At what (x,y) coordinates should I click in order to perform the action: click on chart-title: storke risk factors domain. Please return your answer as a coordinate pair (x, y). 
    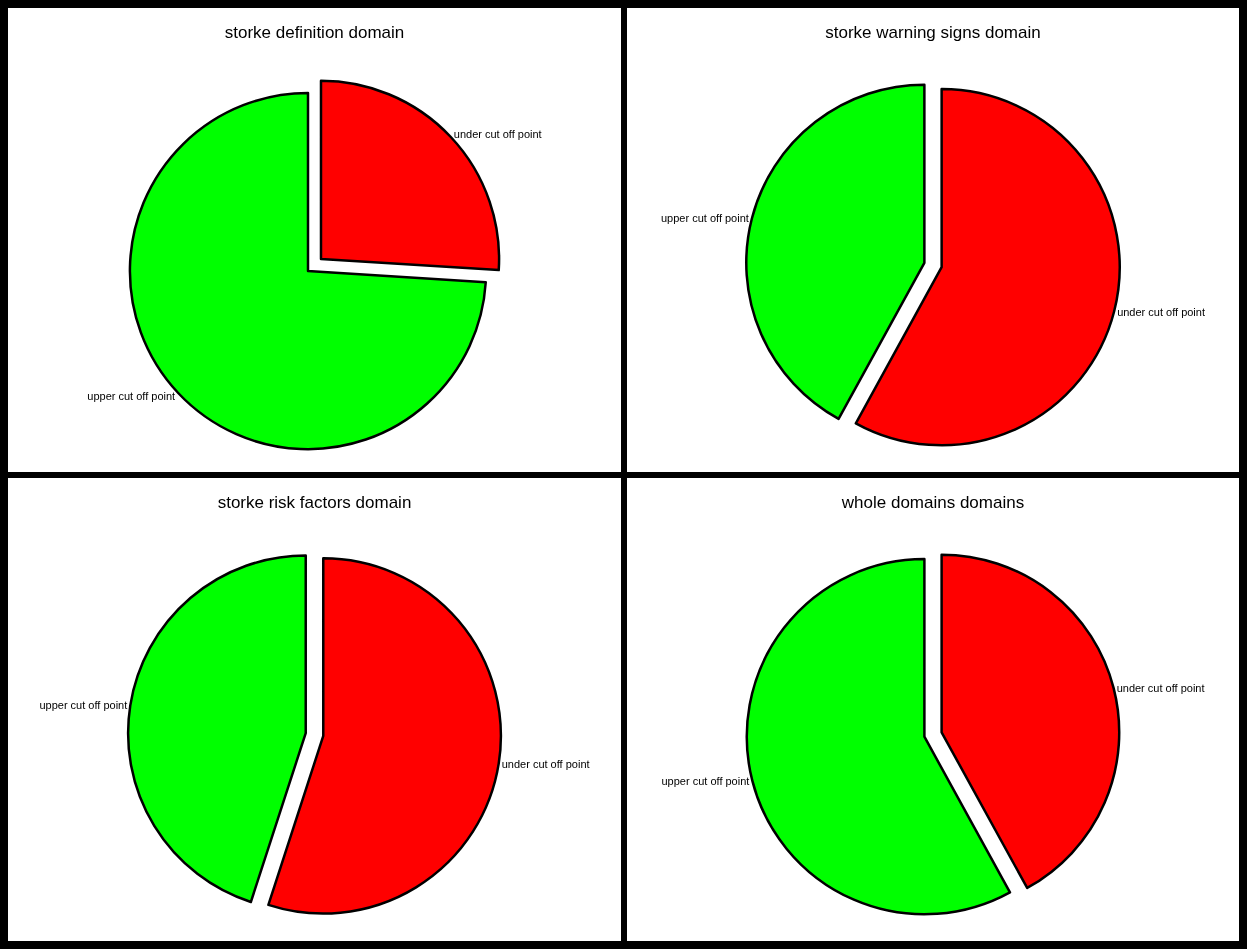
    Looking at the image, I should click on (314, 503).